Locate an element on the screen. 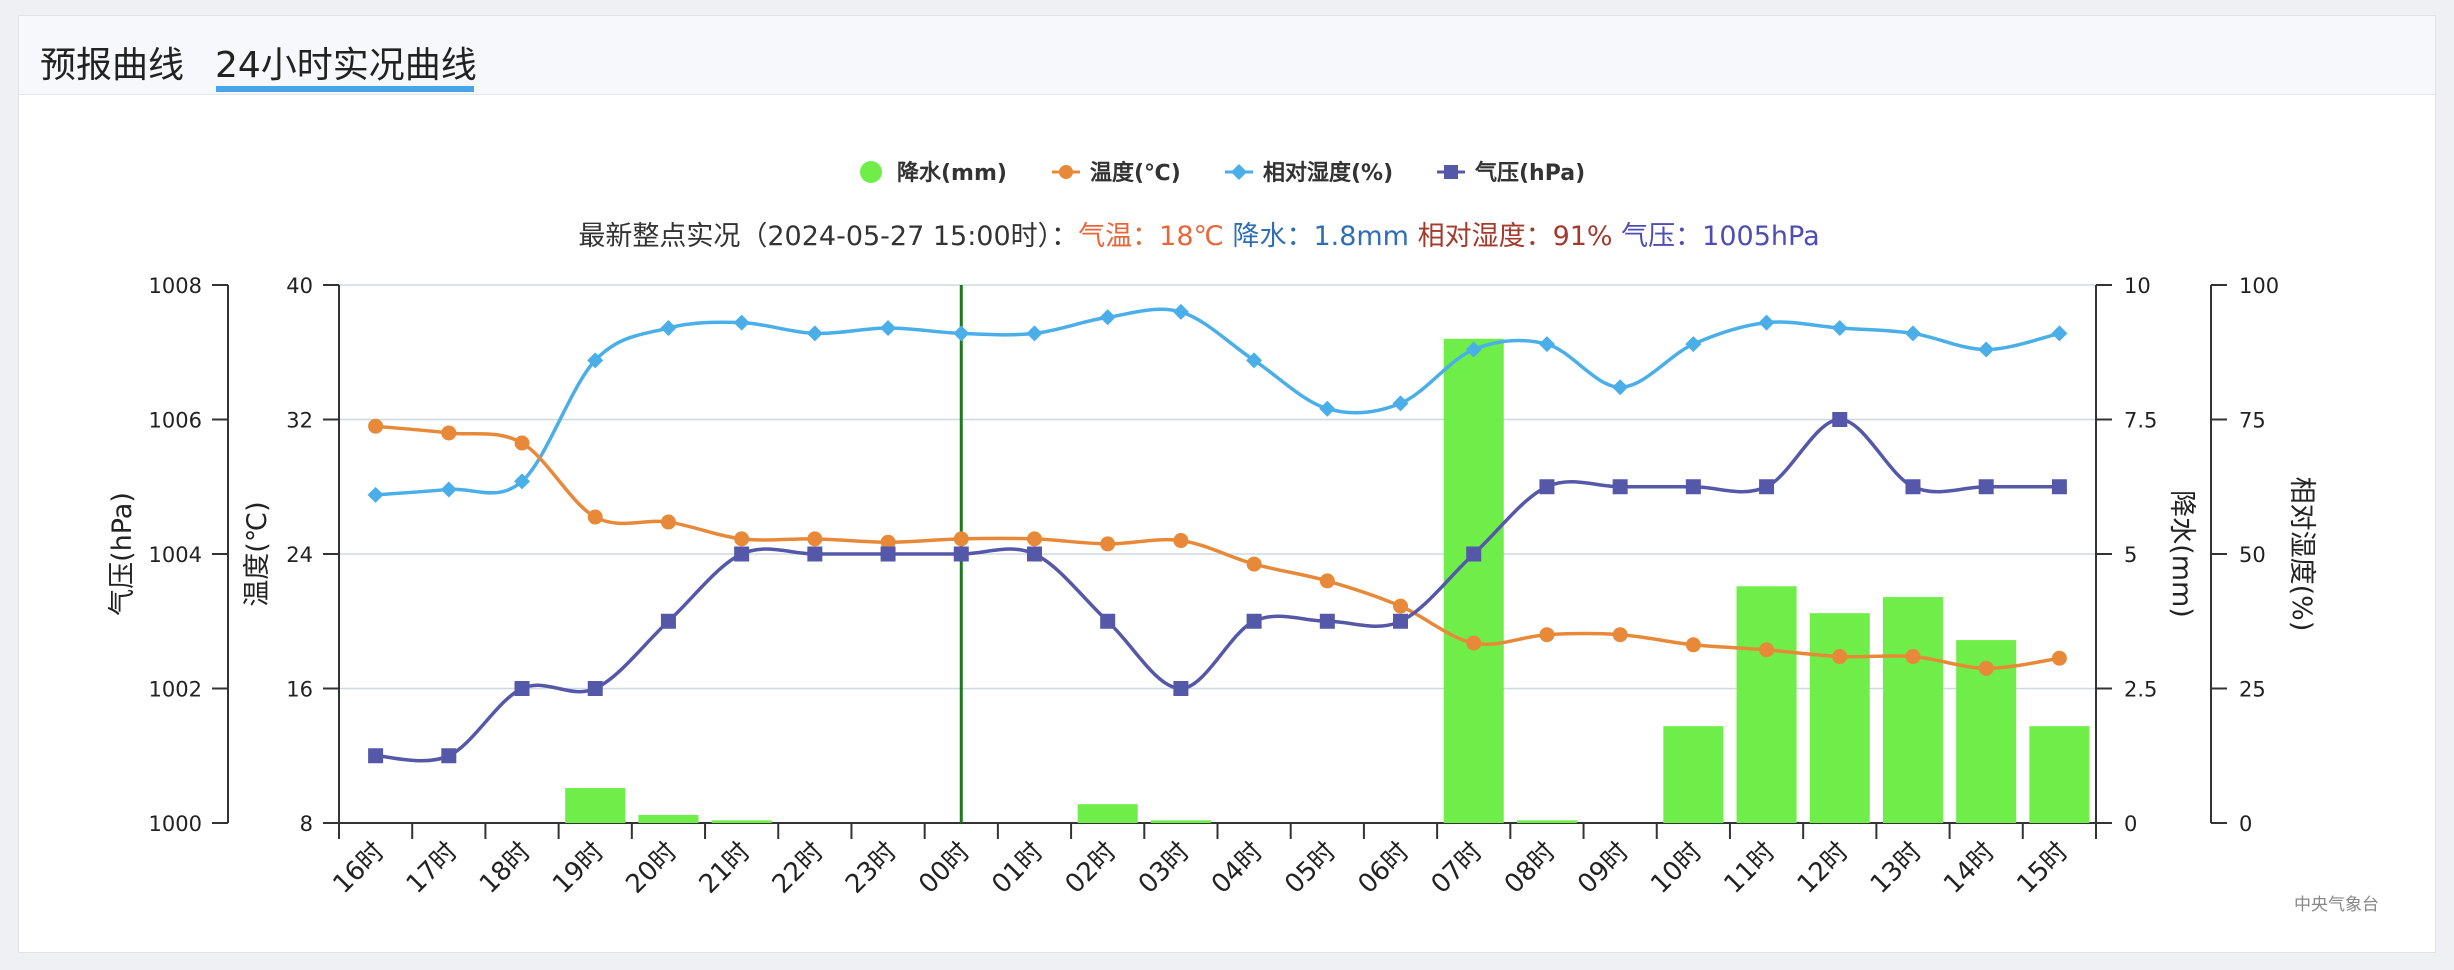 The image size is (2454, 970). x-axis-category-label: 00时 is located at coordinates (944, 868).